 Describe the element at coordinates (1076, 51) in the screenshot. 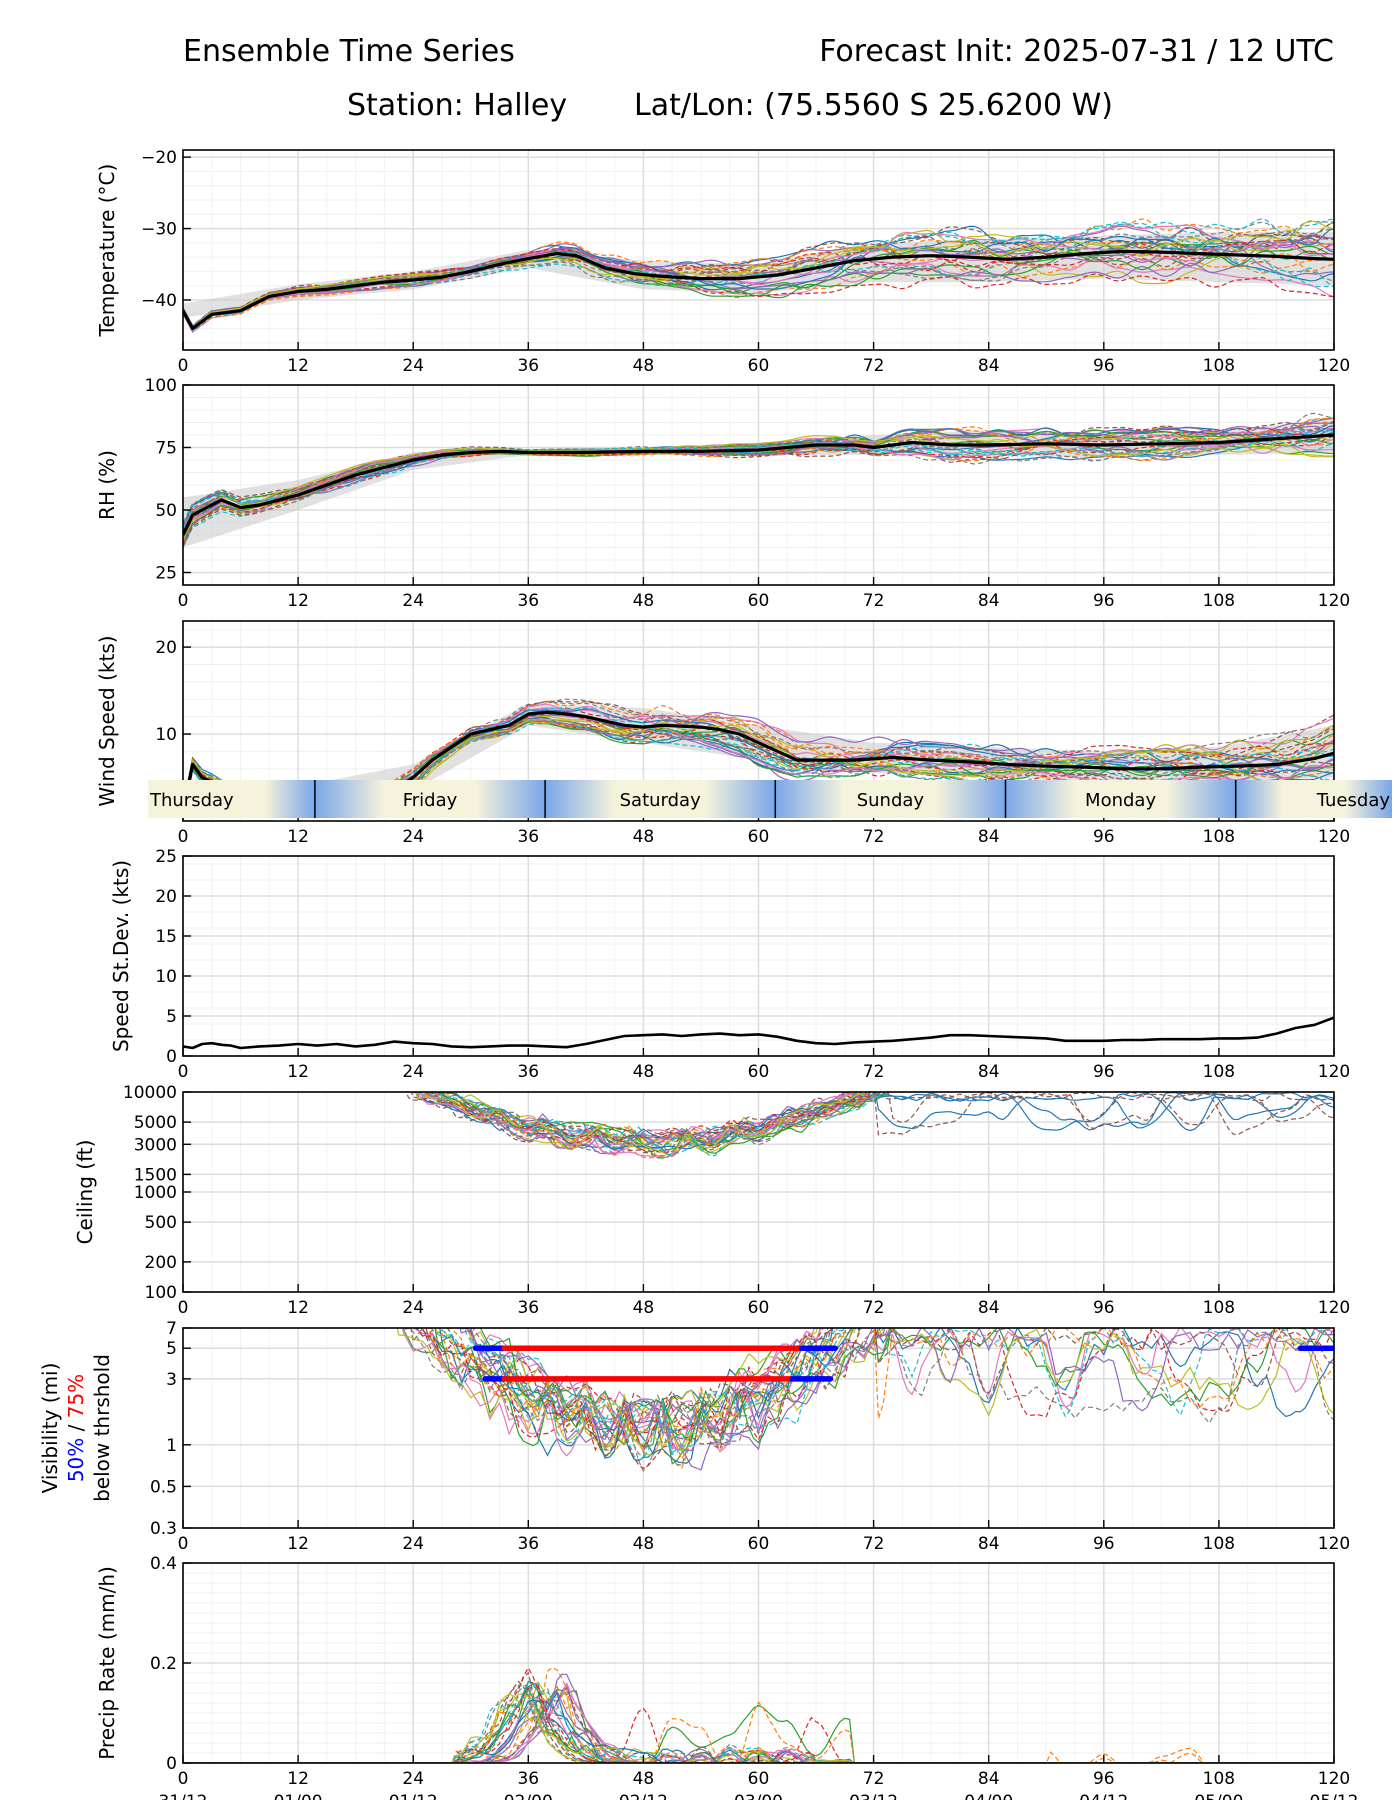

I see `forecast-init-label: Forecast Init: 2025-07-31 / 12 UTC` at that location.